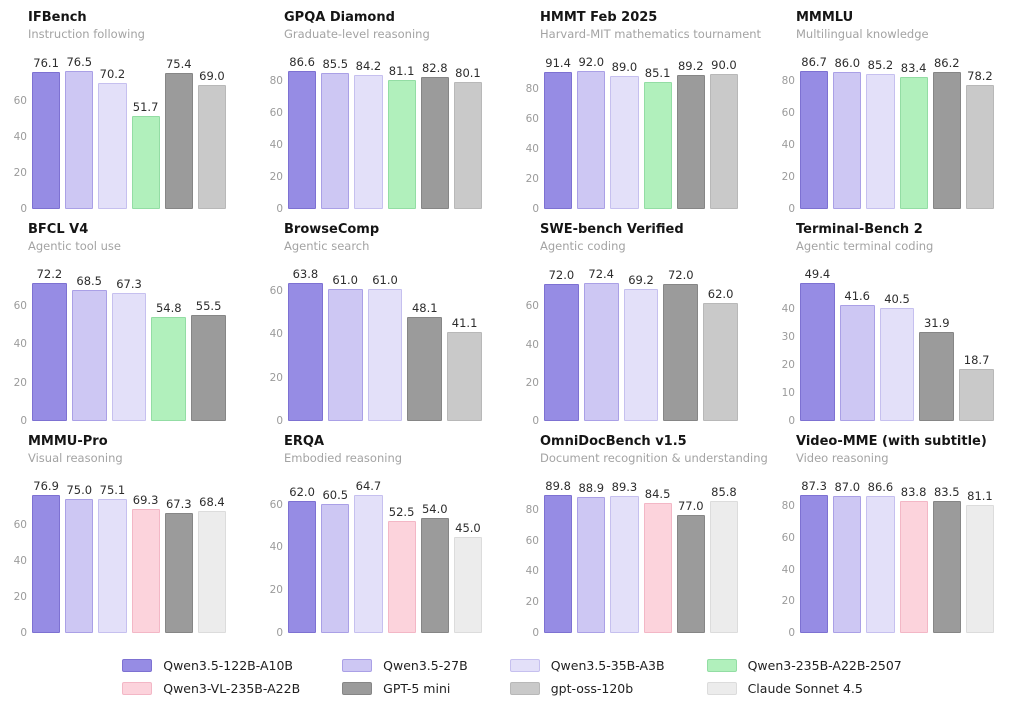 Image resolution: width=1024 pixels, height=717 pixels. Describe the element at coordinates (343, 457) in the screenshot. I see `chart-subtitle: Embodied reasoning` at that location.